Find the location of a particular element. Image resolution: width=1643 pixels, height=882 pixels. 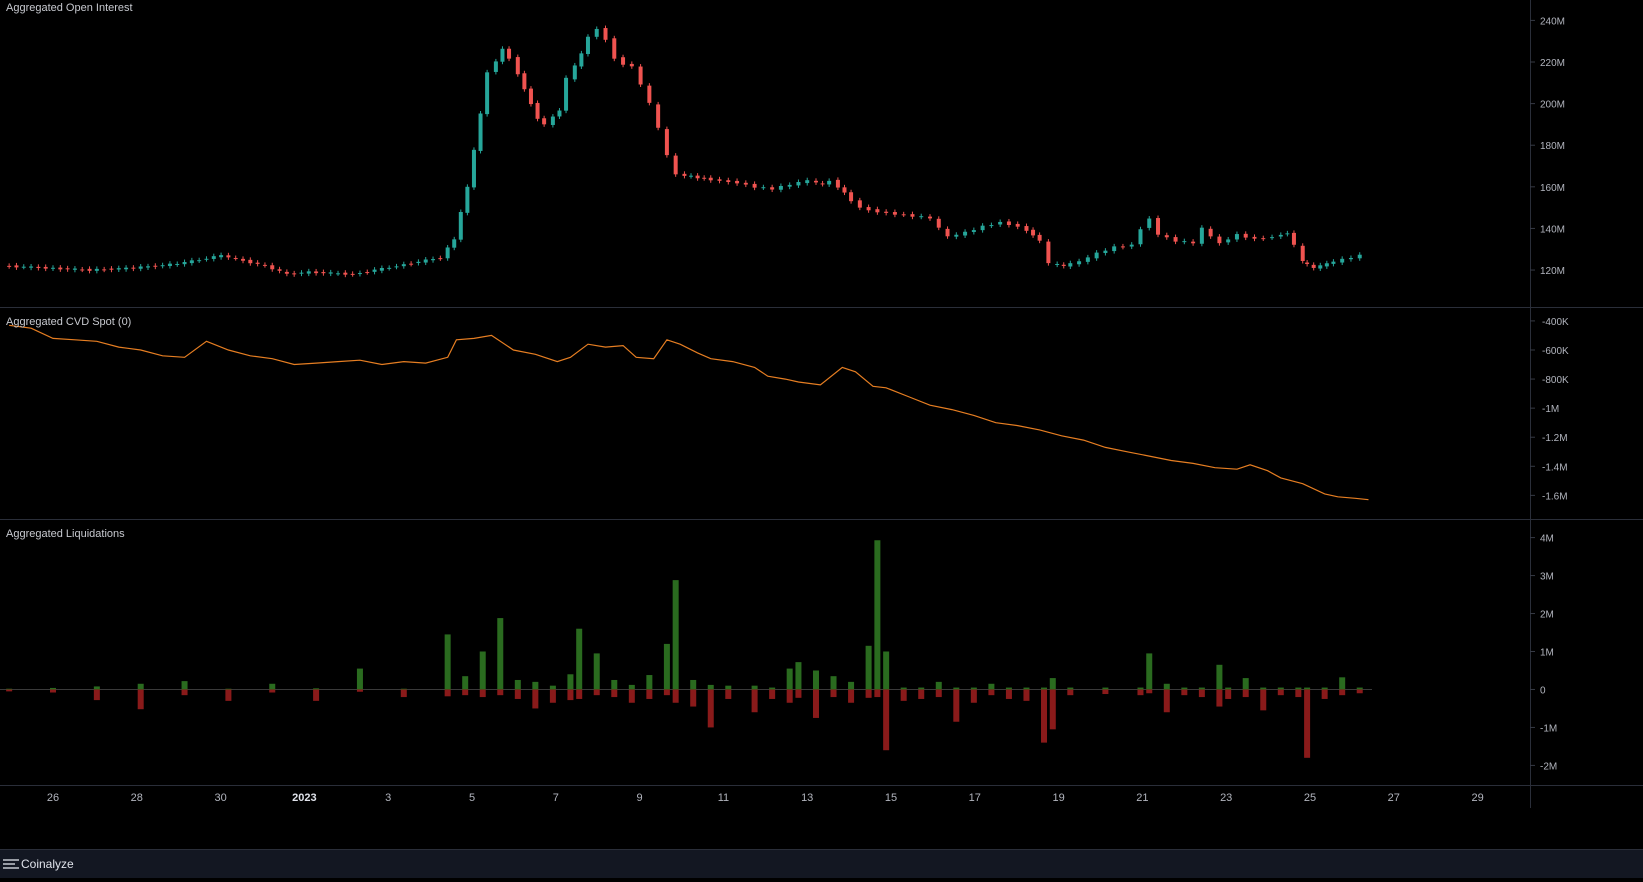

time-tick-label: 17 is located at coordinates (975, 798).